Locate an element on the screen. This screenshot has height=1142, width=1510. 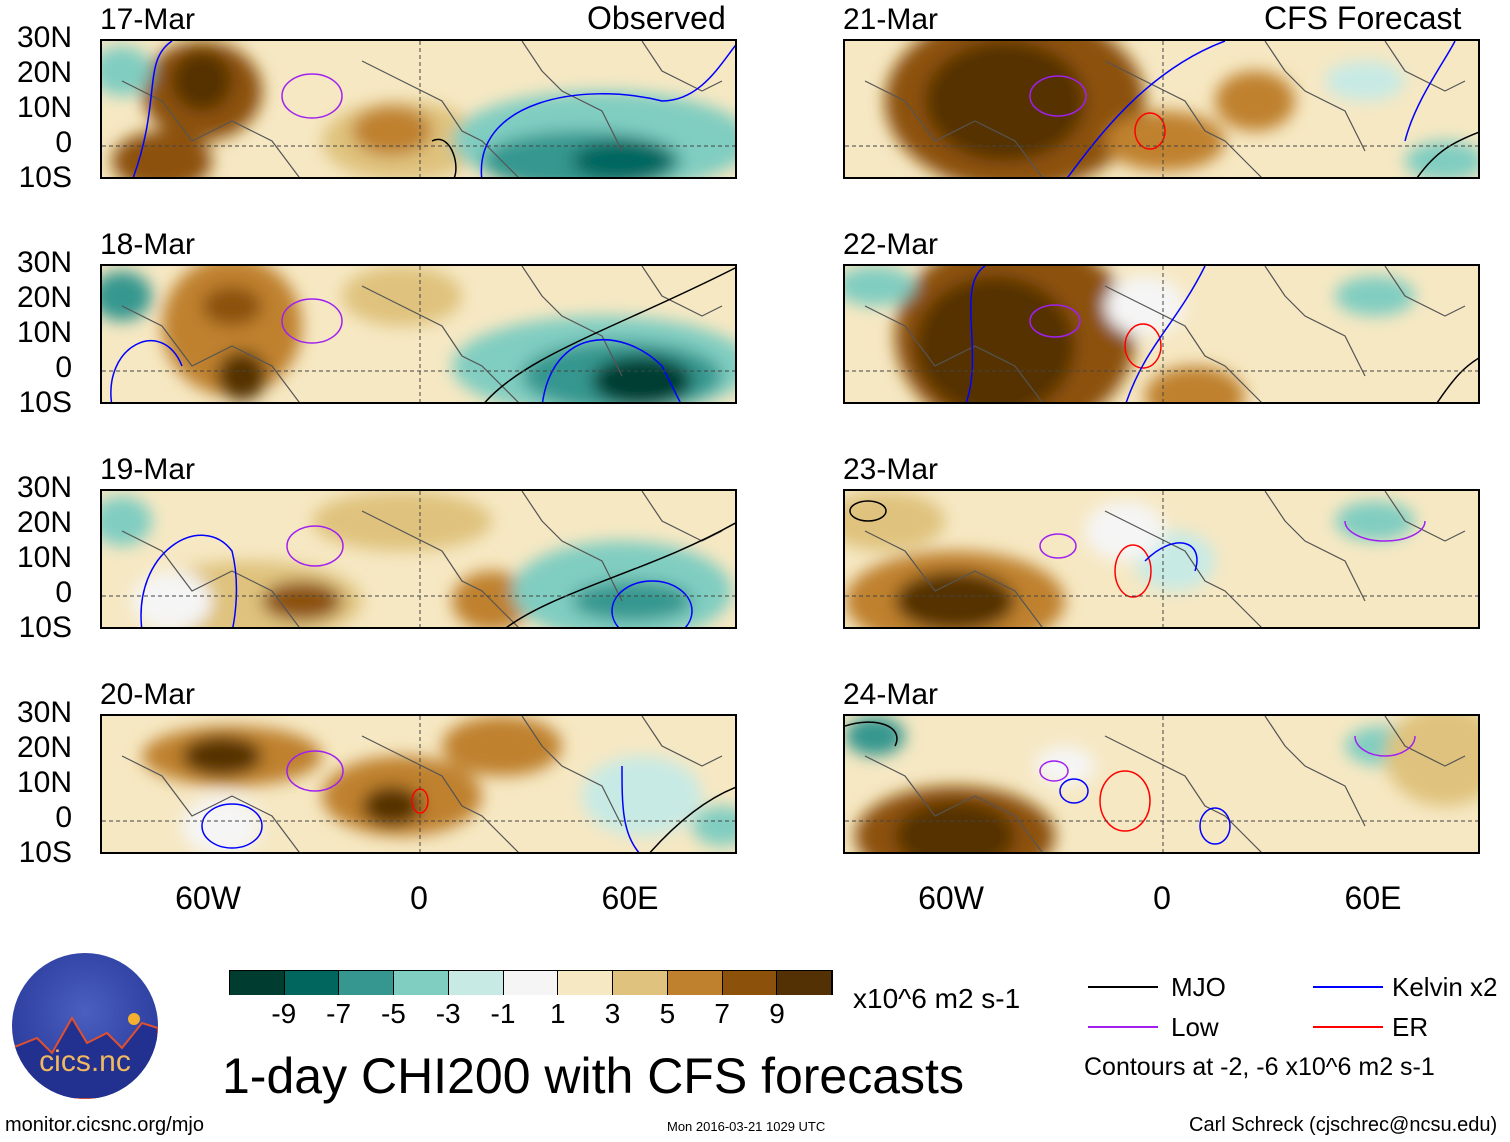
longitude-label: 60W is located at coordinates (951, 898).